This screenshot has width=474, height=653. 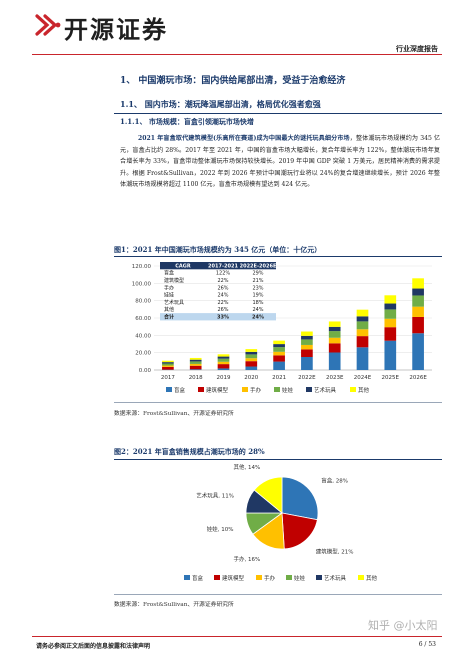 What do you see at coordinates (278, 113) in the screenshot?
I see `subsection-divider` at bounding box center [278, 113].